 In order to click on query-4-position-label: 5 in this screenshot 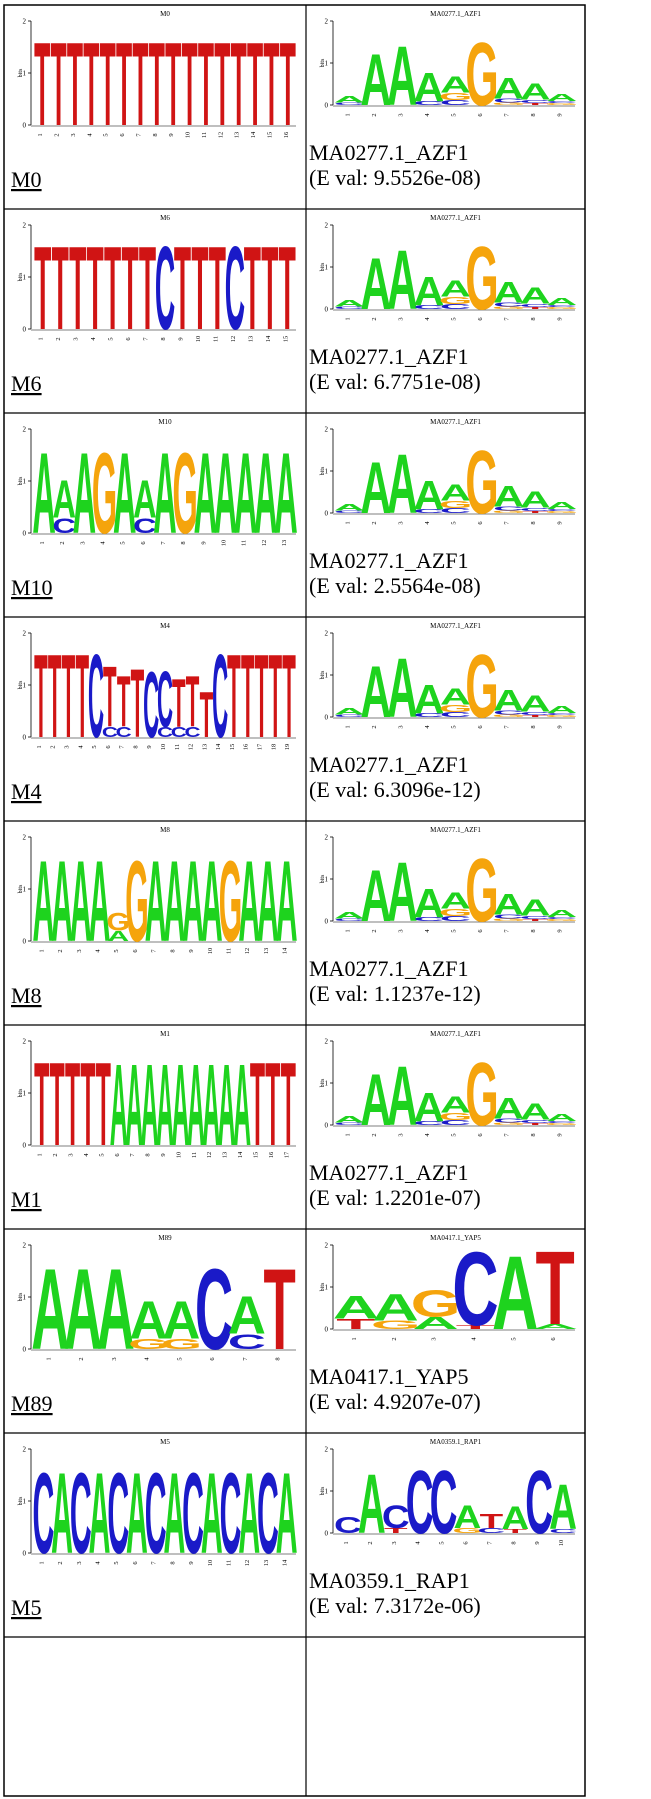, I will do `click(116, 950)`.